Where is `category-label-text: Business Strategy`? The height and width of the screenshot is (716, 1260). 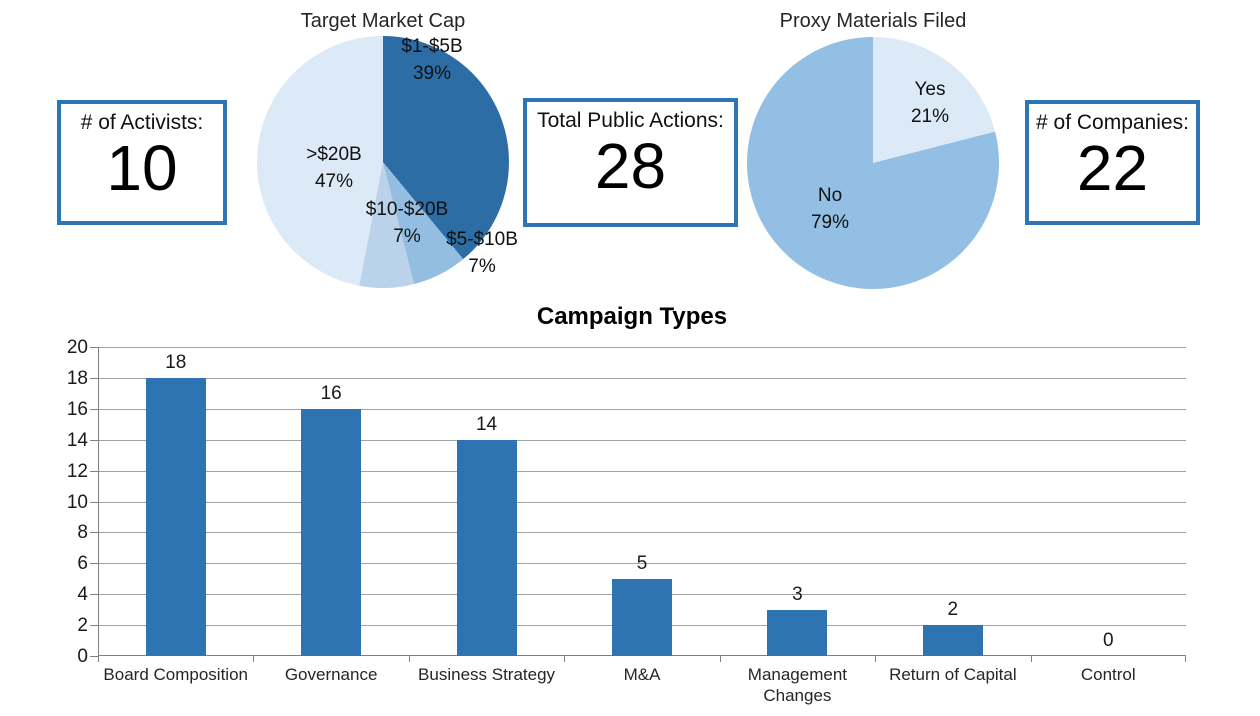 category-label-text: Business Strategy is located at coordinates (487, 674).